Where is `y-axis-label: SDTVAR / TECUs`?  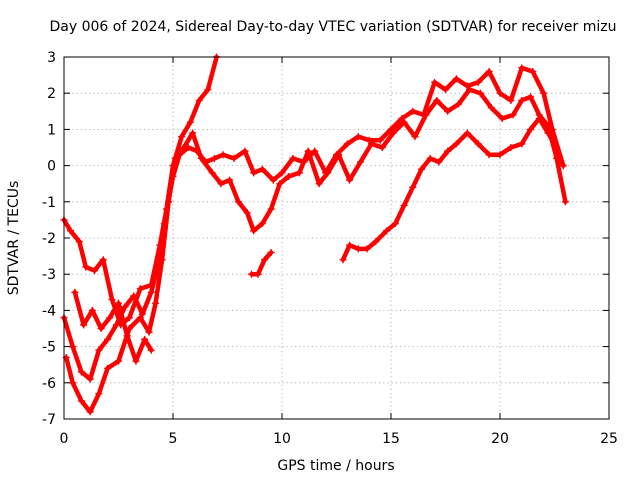 y-axis-label: SDTVAR / TECUs is located at coordinates (14, 238).